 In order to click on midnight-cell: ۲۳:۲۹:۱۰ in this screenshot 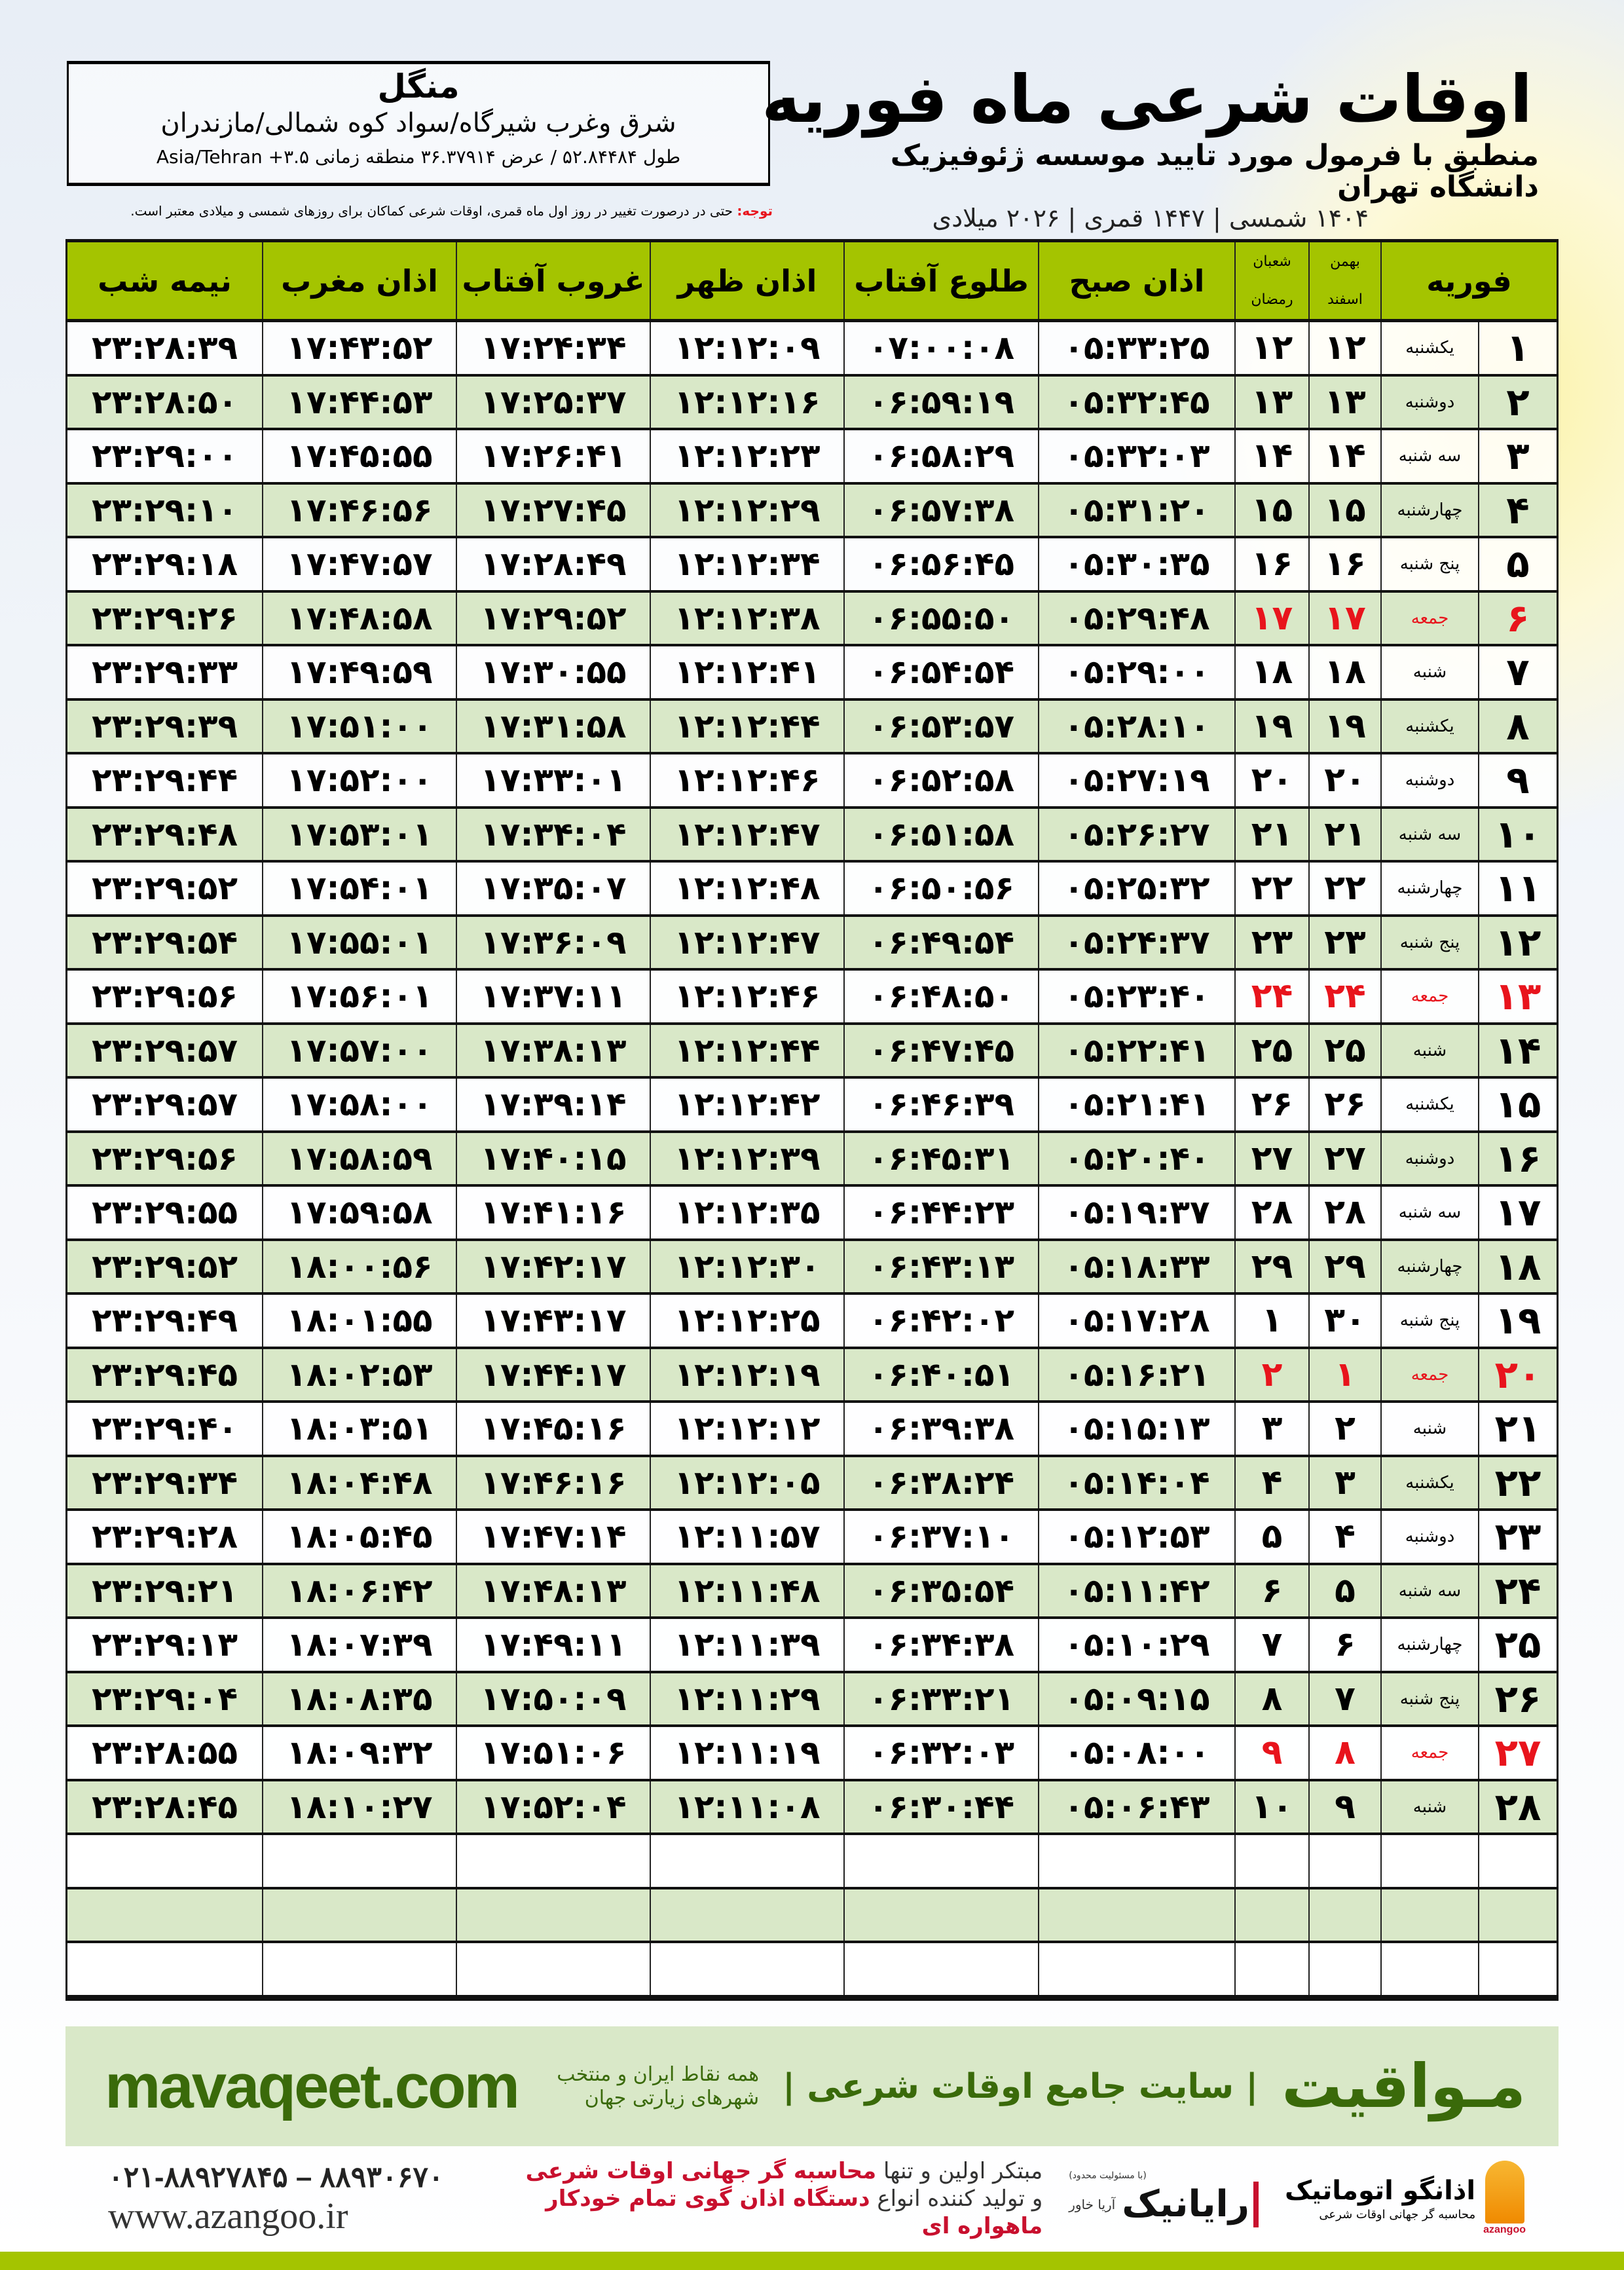, I will do `click(164, 510)`.